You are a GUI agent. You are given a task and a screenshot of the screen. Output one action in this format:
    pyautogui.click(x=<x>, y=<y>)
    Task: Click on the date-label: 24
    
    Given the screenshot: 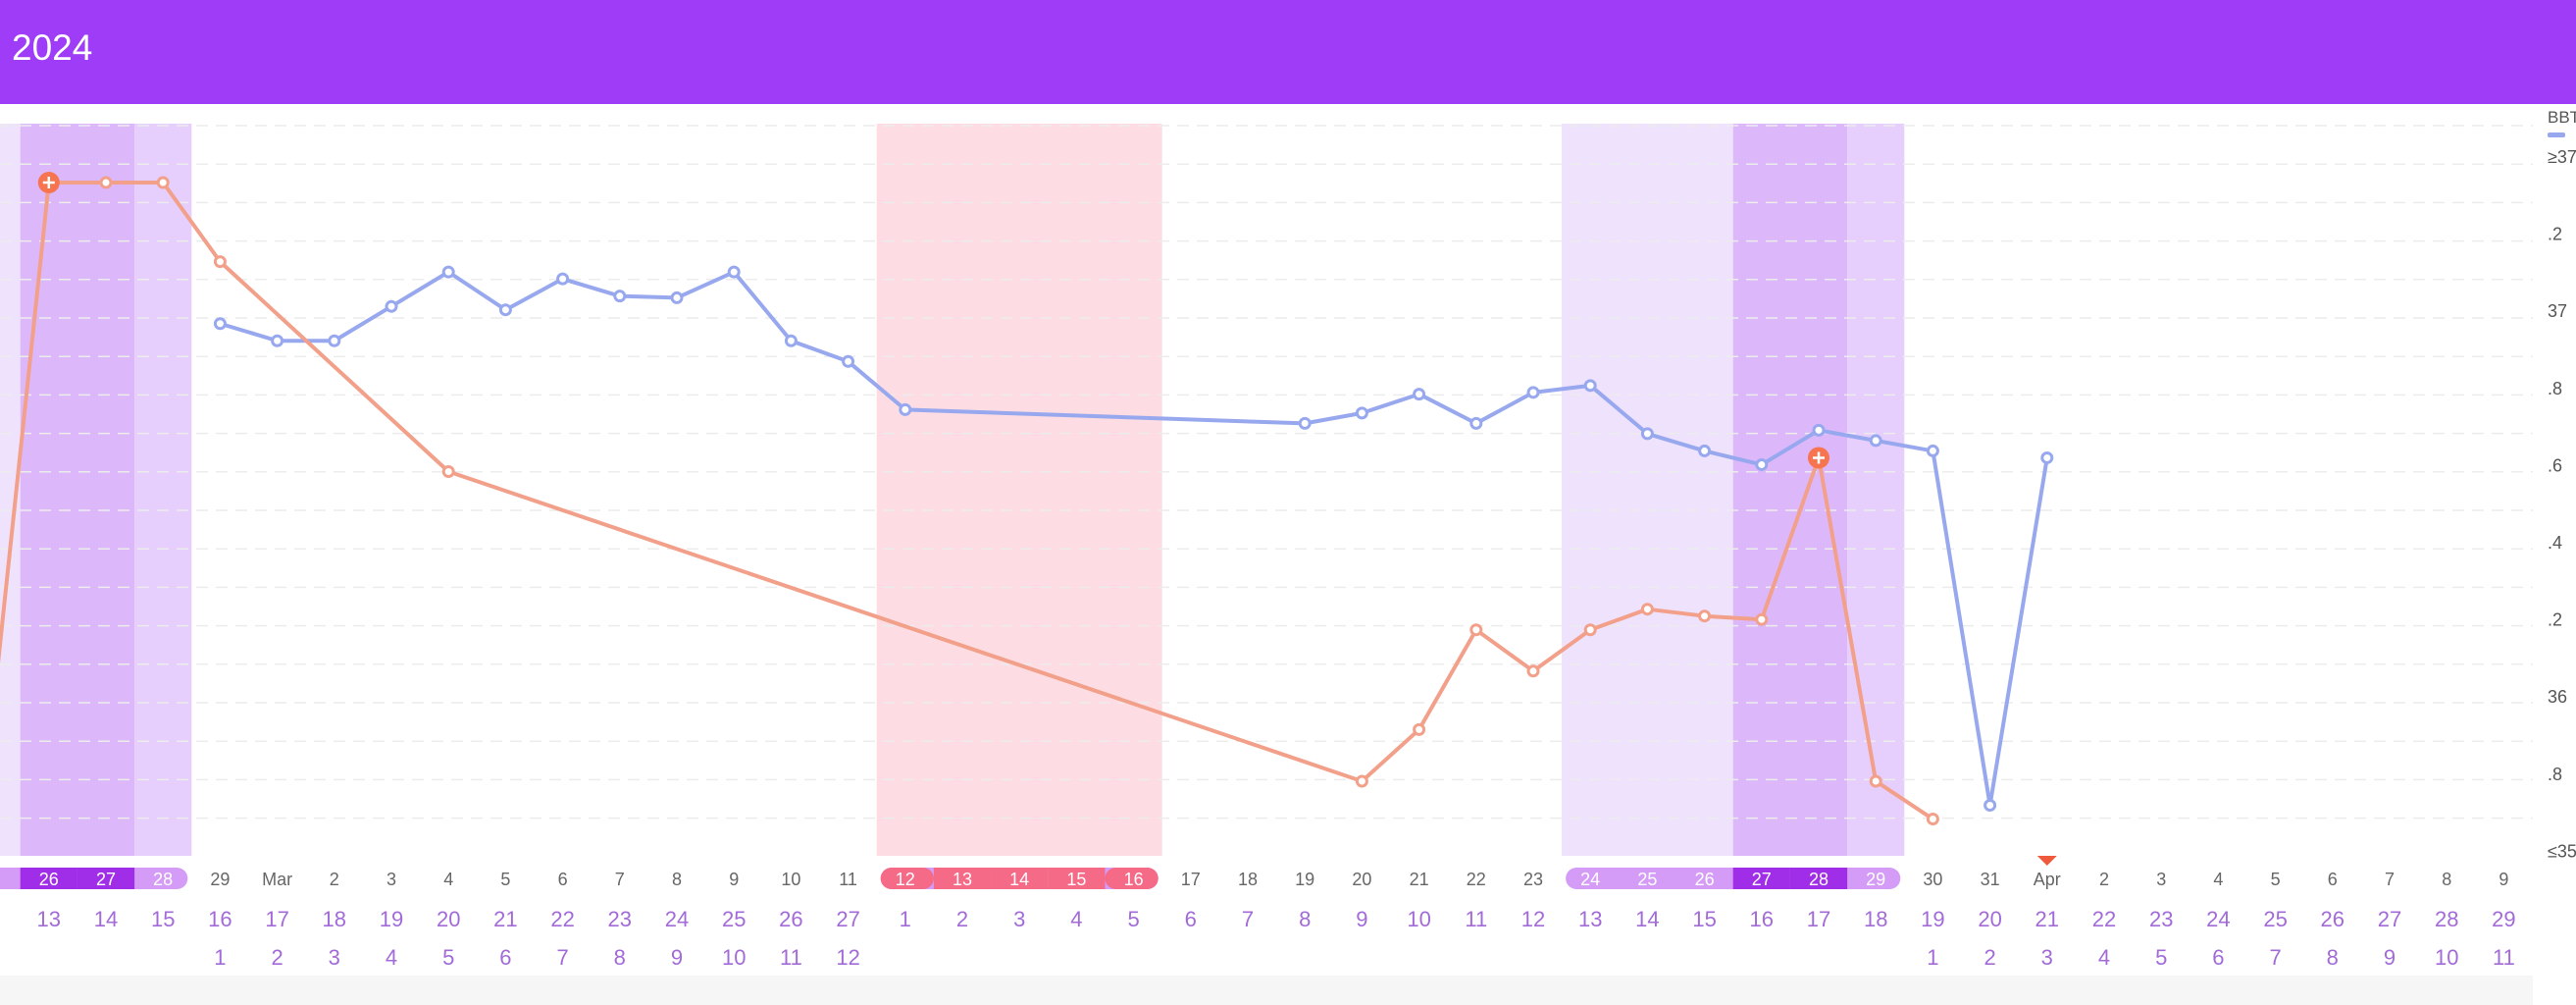 What is the action you would take?
    pyautogui.click(x=1590, y=879)
    